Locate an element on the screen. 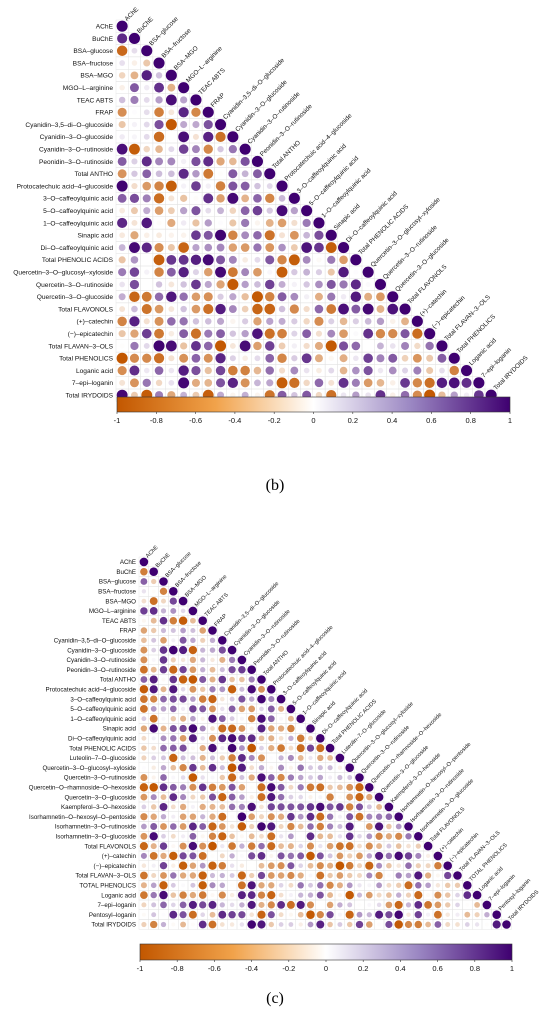 This screenshot has width=550, height=1012. column-label: FRAP is located at coordinates (218, 100).